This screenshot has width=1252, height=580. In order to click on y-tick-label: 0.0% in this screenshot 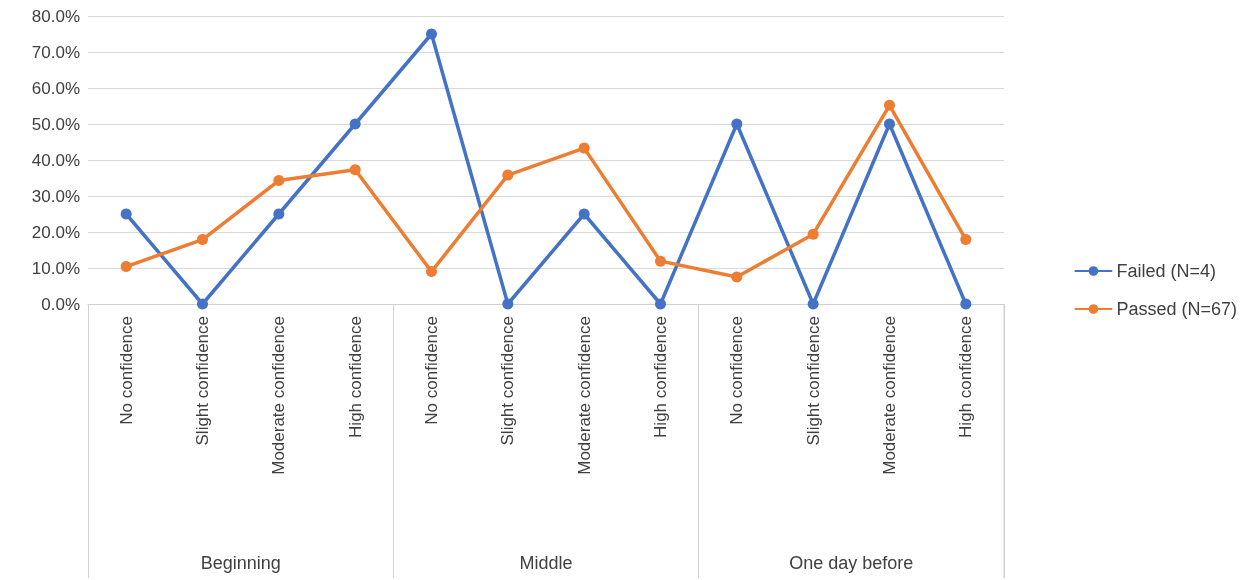, I will do `click(60, 304)`.